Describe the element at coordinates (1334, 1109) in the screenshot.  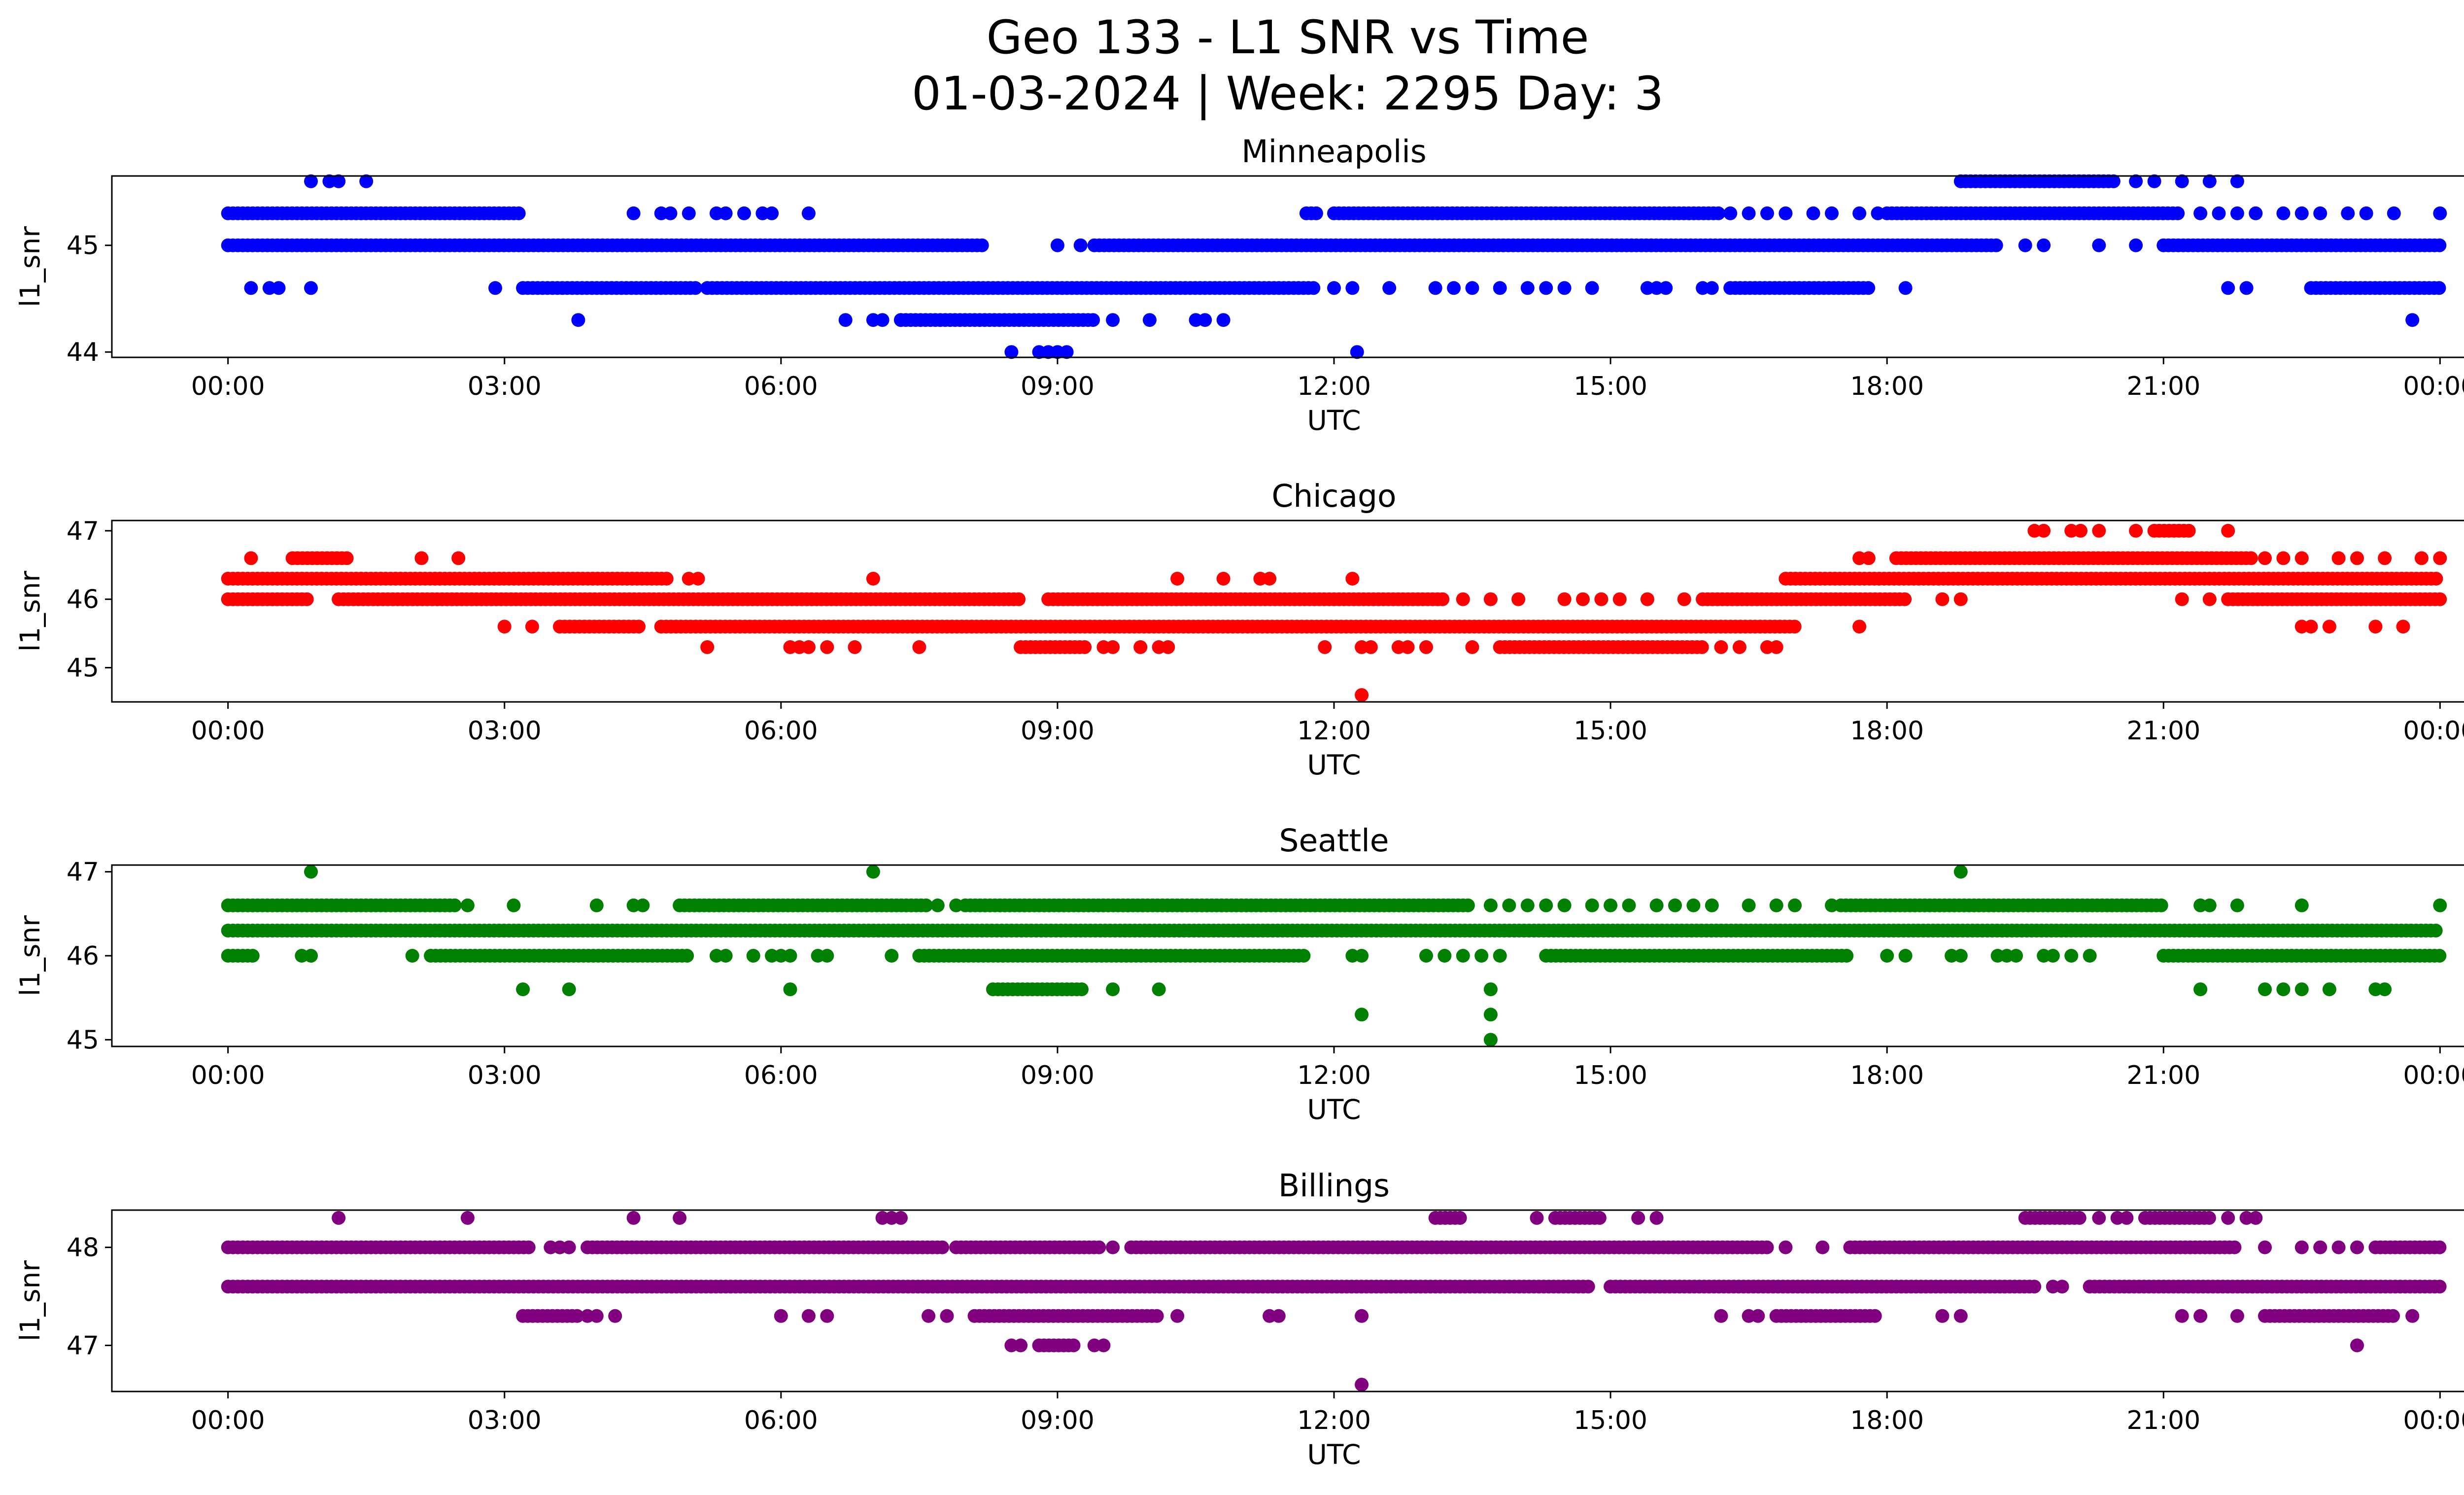
I see `x-axis-label: UTC` at that location.